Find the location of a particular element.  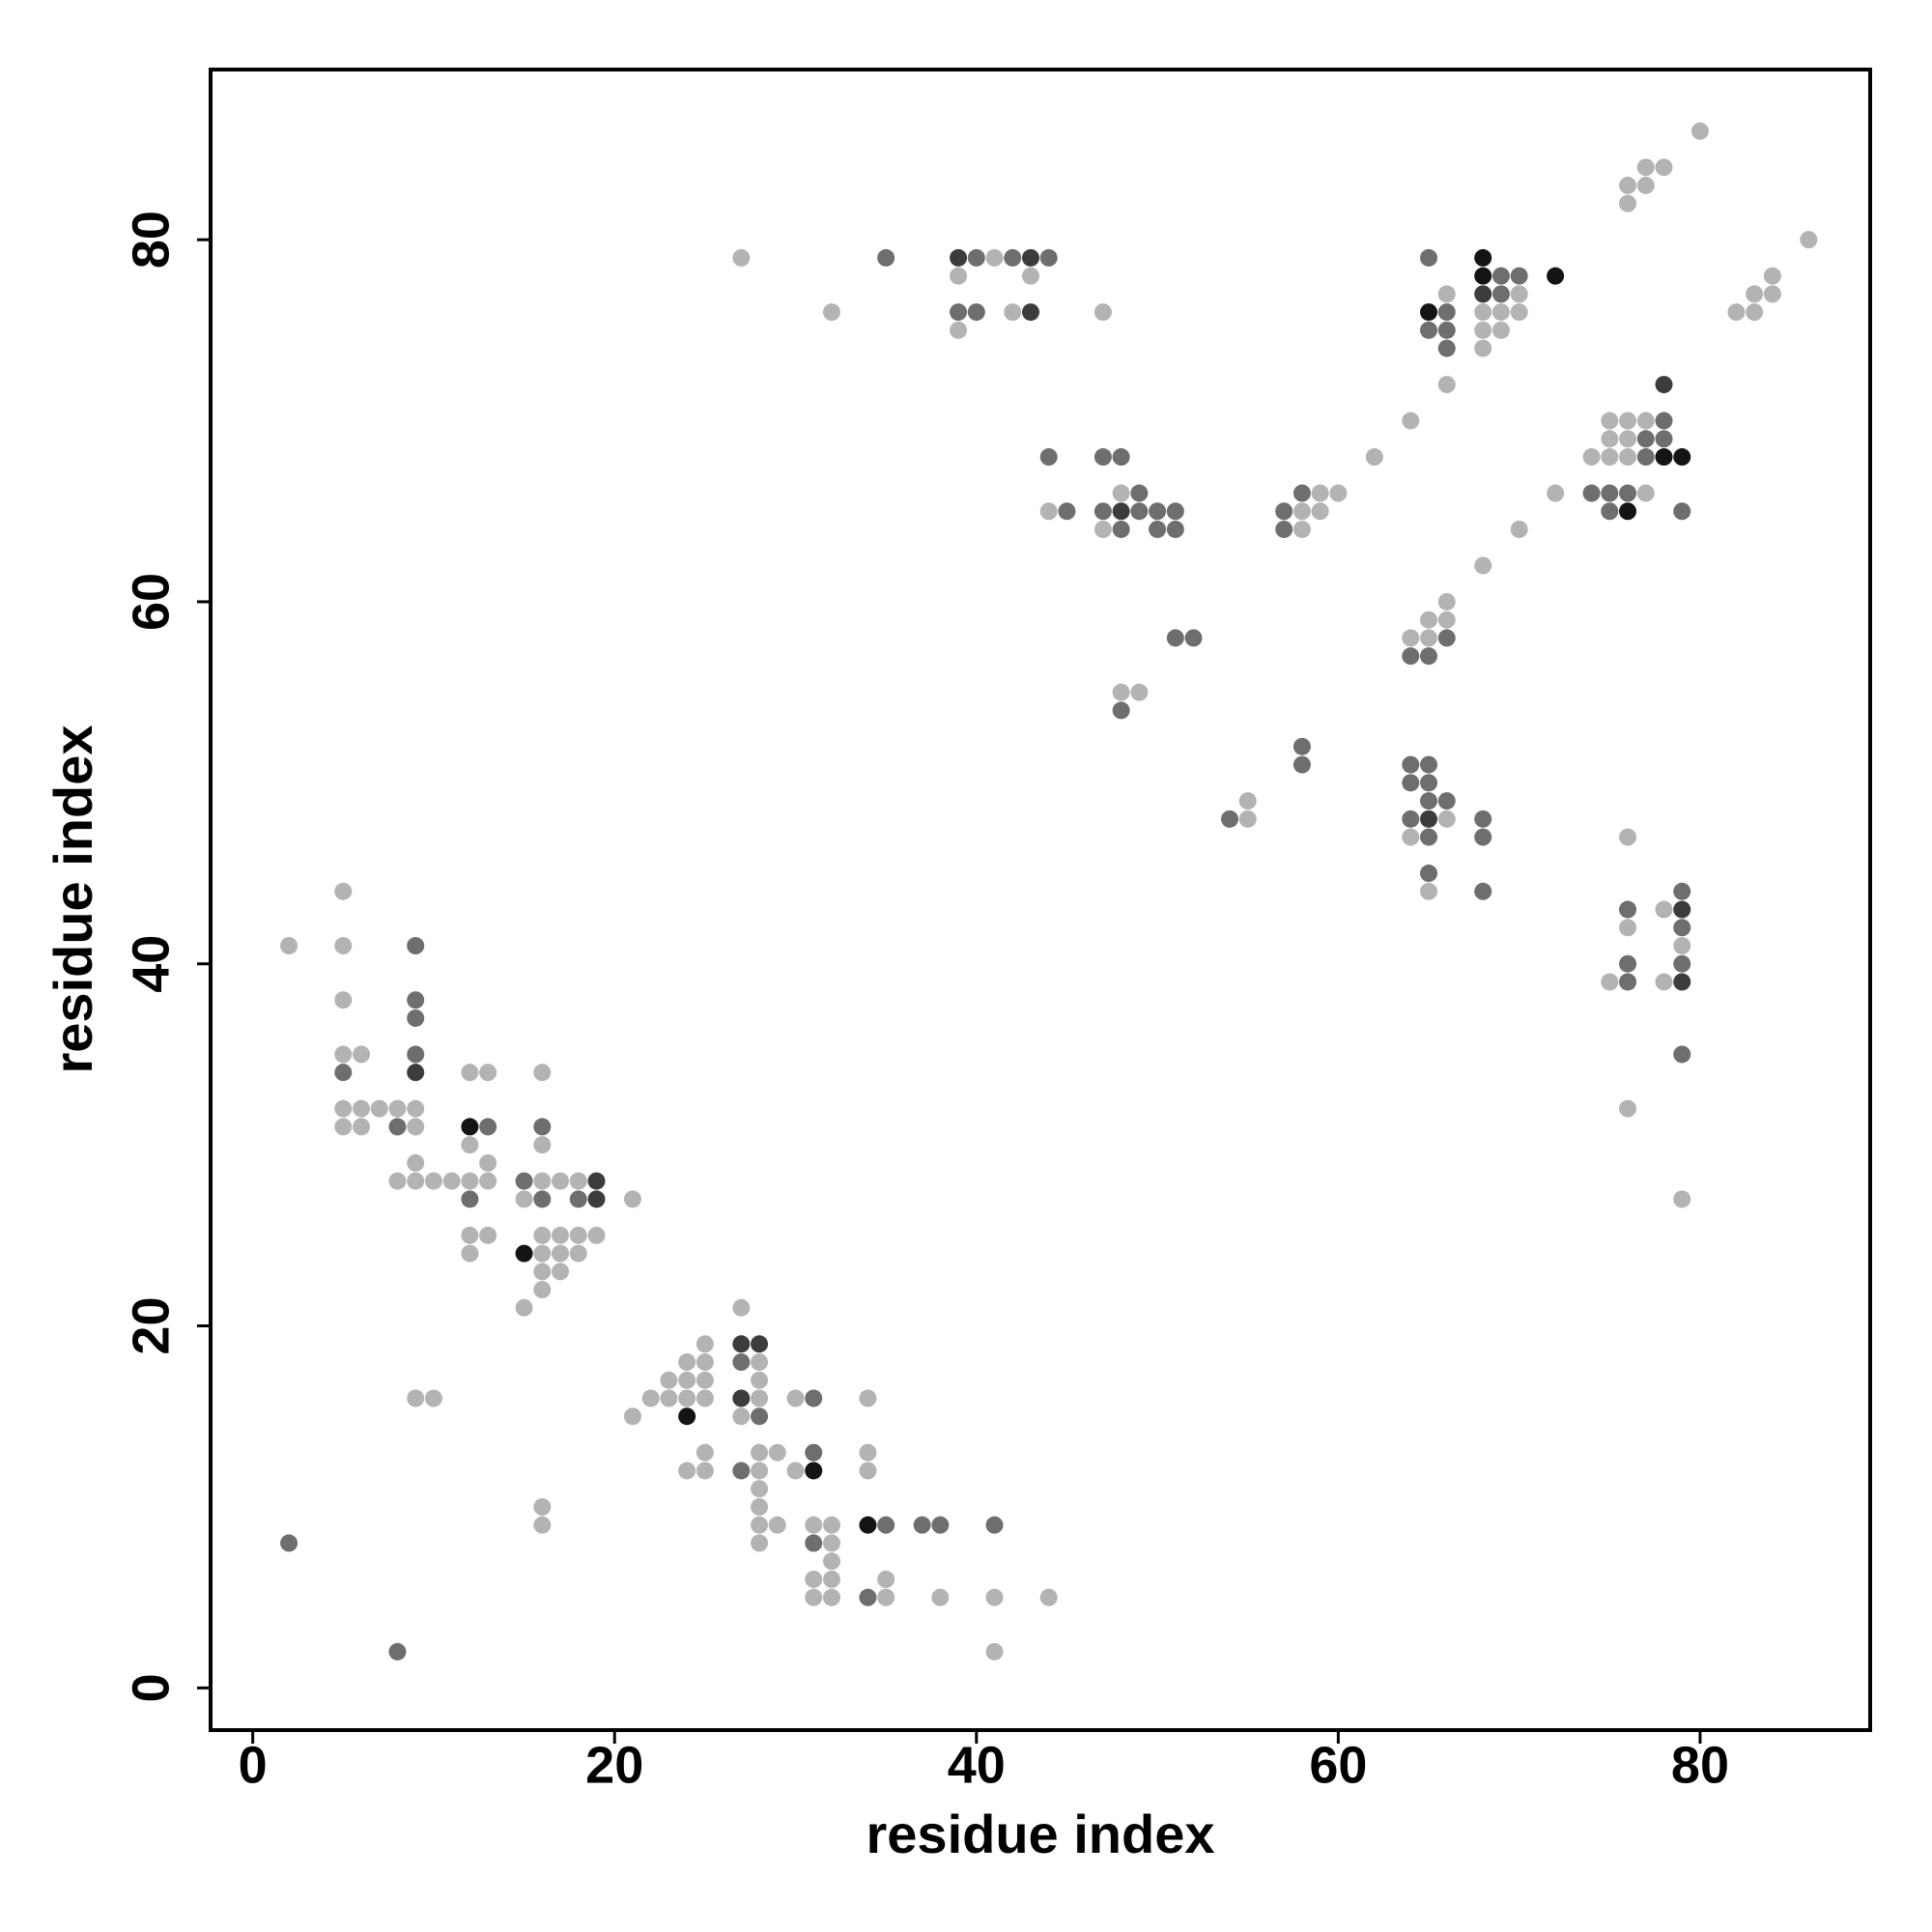

x-axis-title: residue index is located at coordinates (1040, 1834).